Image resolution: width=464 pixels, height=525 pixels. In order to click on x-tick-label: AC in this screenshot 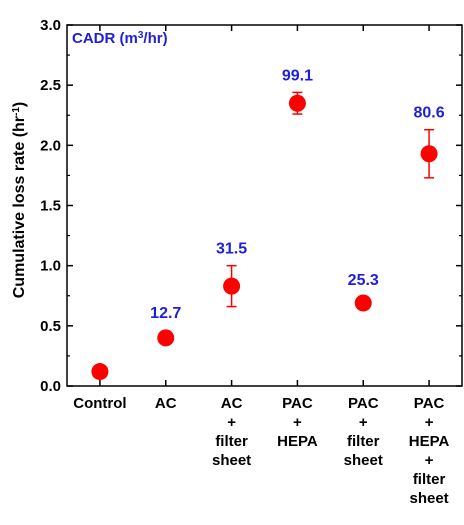, I will do `click(166, 403)`.